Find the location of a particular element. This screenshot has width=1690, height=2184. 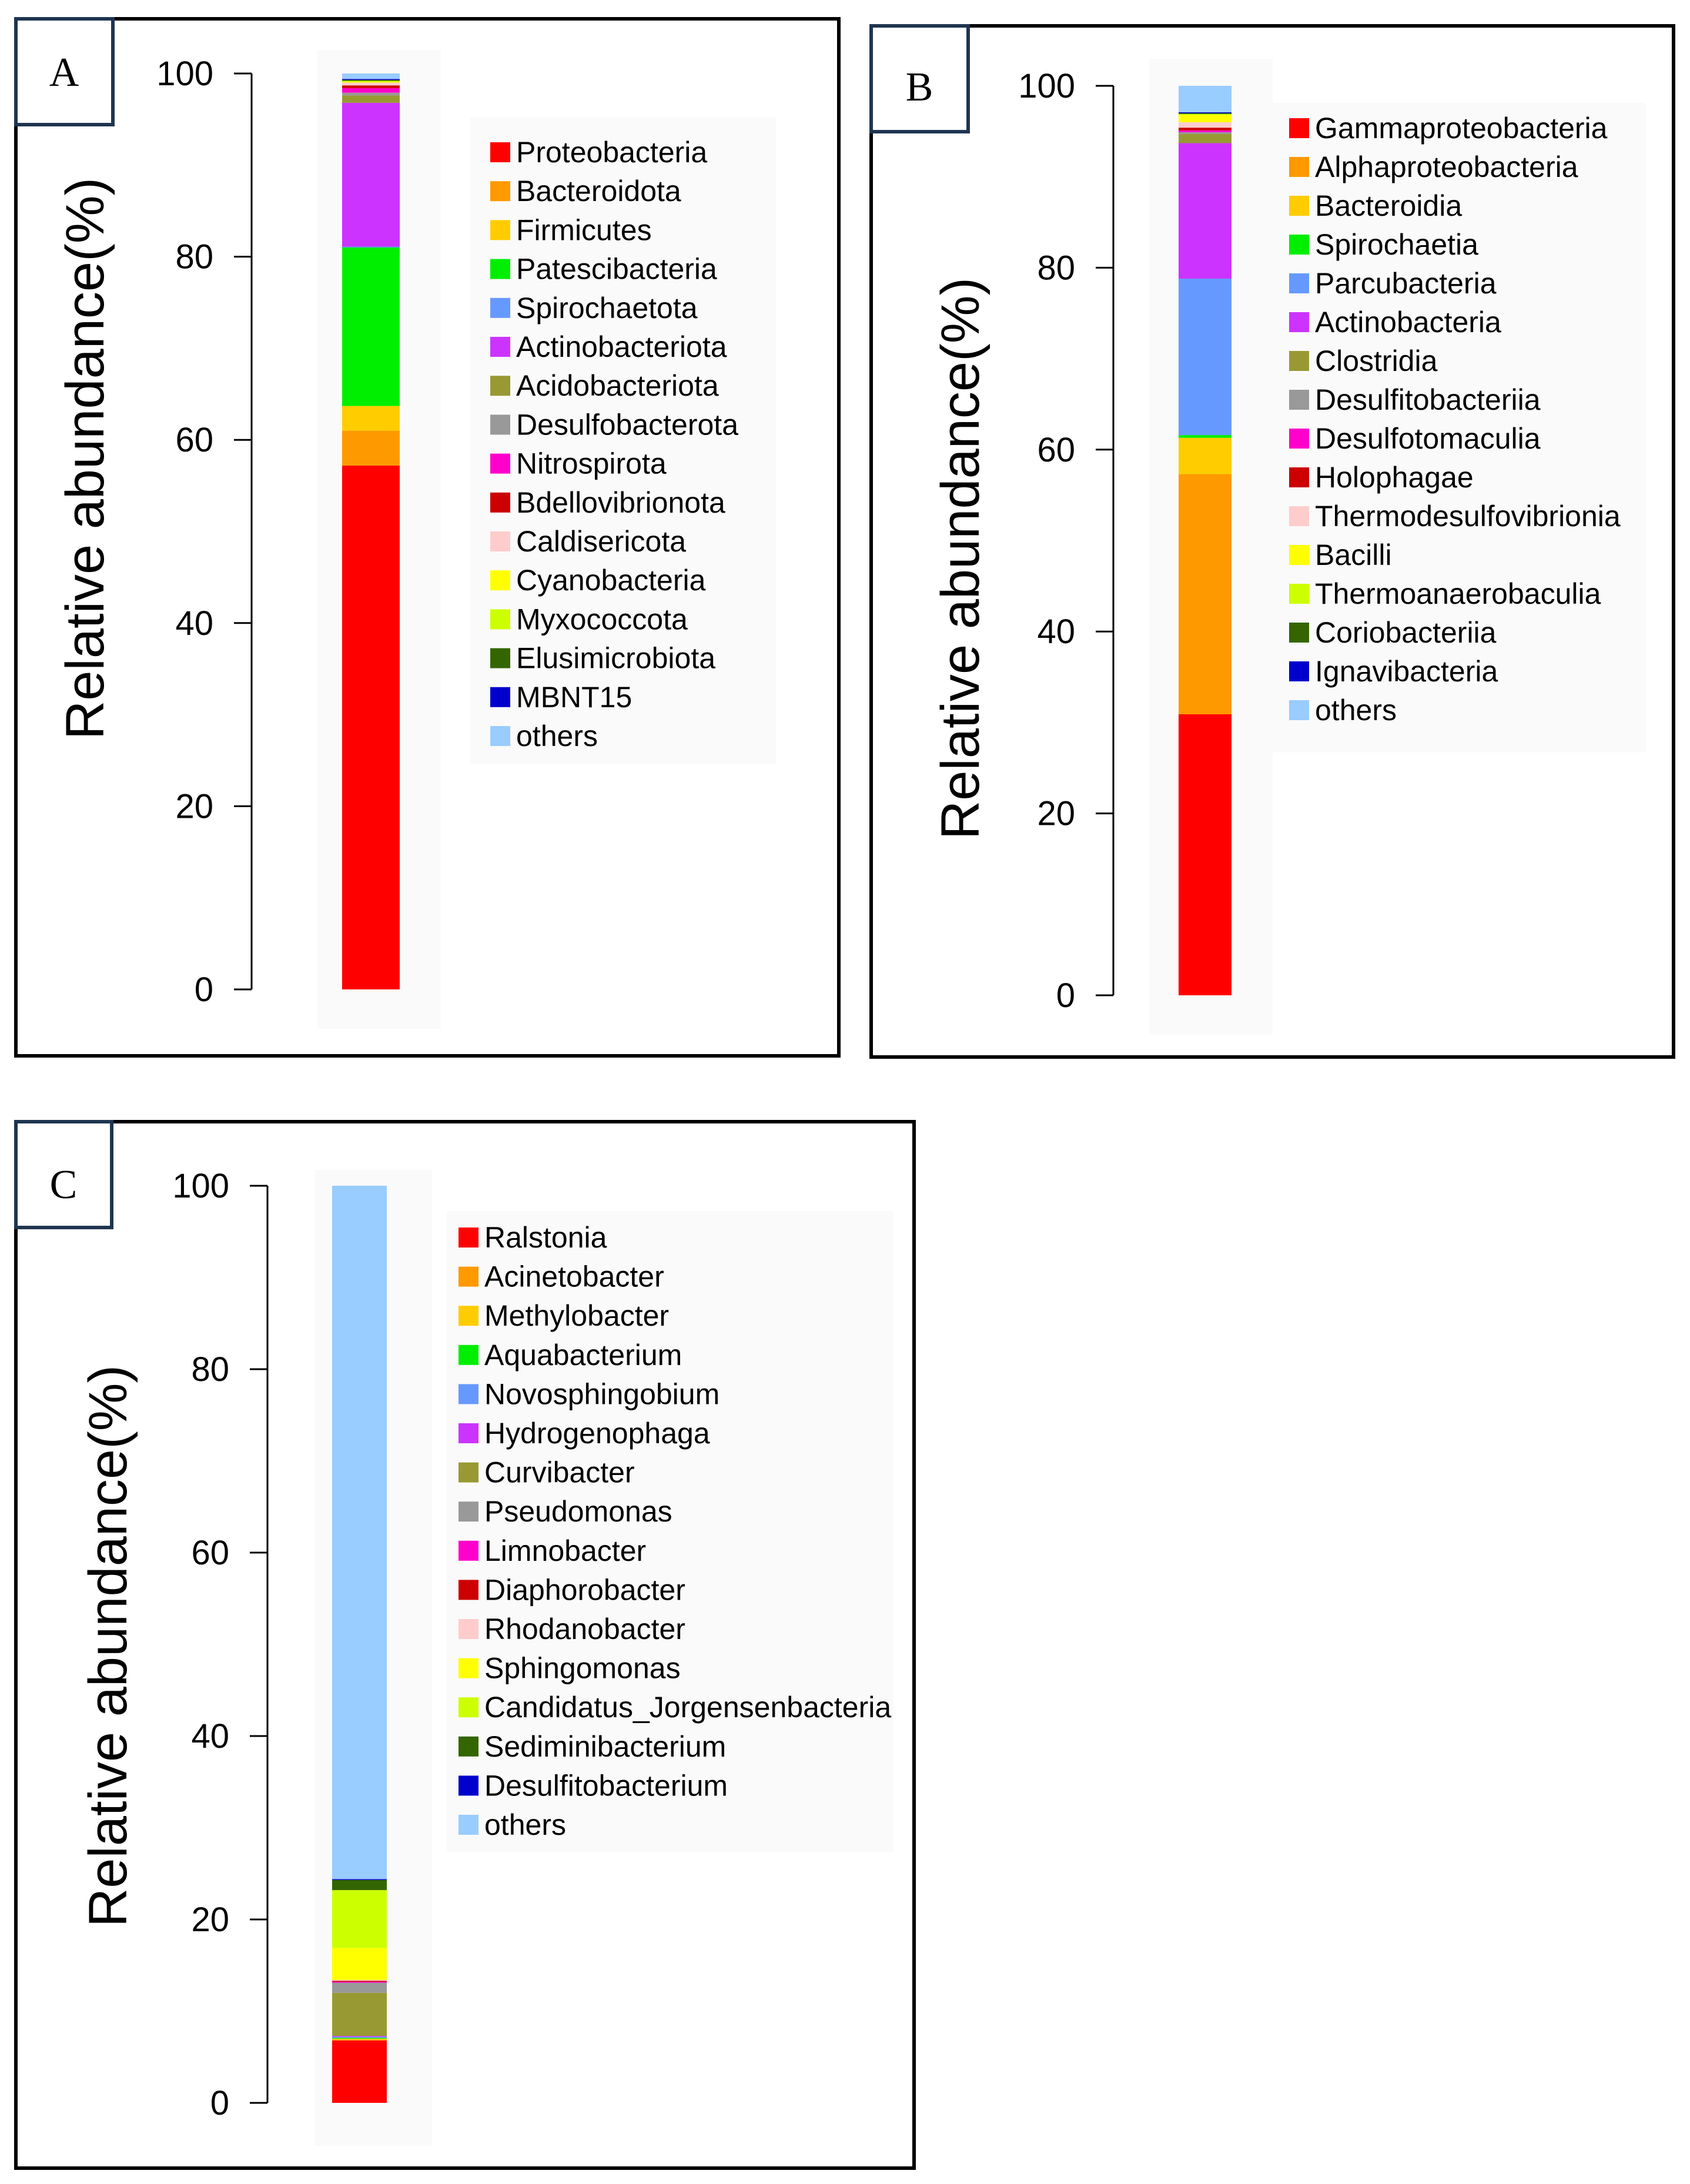

panel-a-y-axis: 0 20 40 60 80 100 is located at coordinates (204, 532).